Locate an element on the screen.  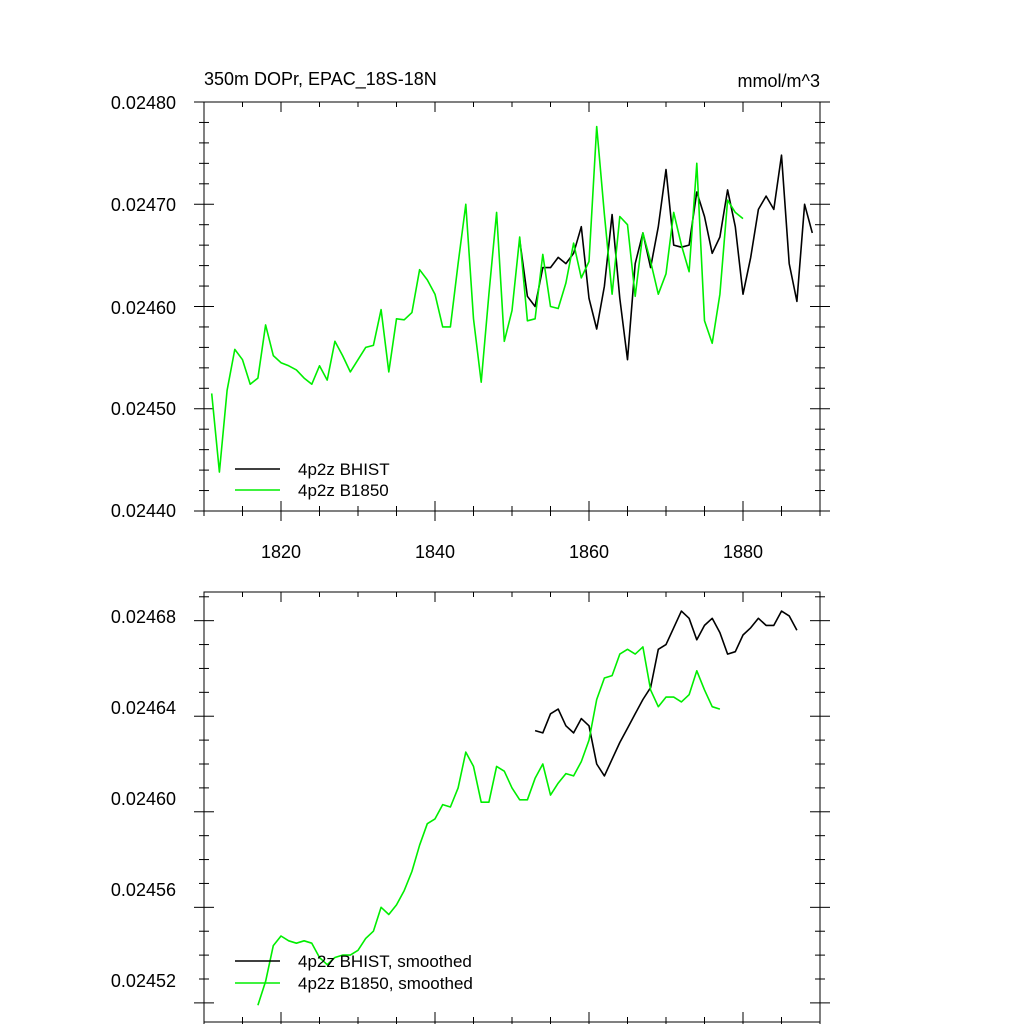
top-ytick-label: 0.02480 is located at coordinates (143, 103).